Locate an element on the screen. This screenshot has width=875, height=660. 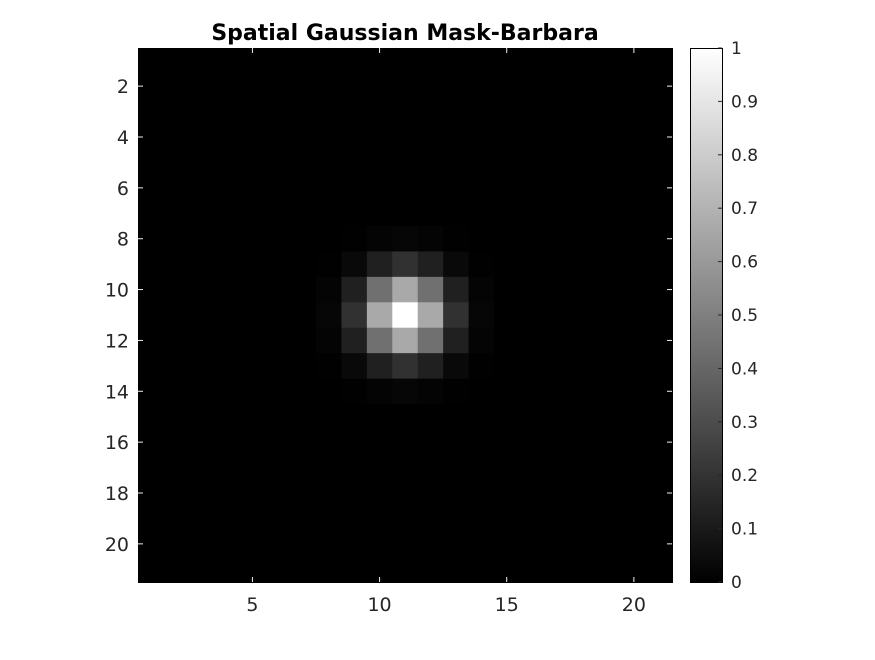
x-tick-label: 5 is located at coordinates (252, 605).